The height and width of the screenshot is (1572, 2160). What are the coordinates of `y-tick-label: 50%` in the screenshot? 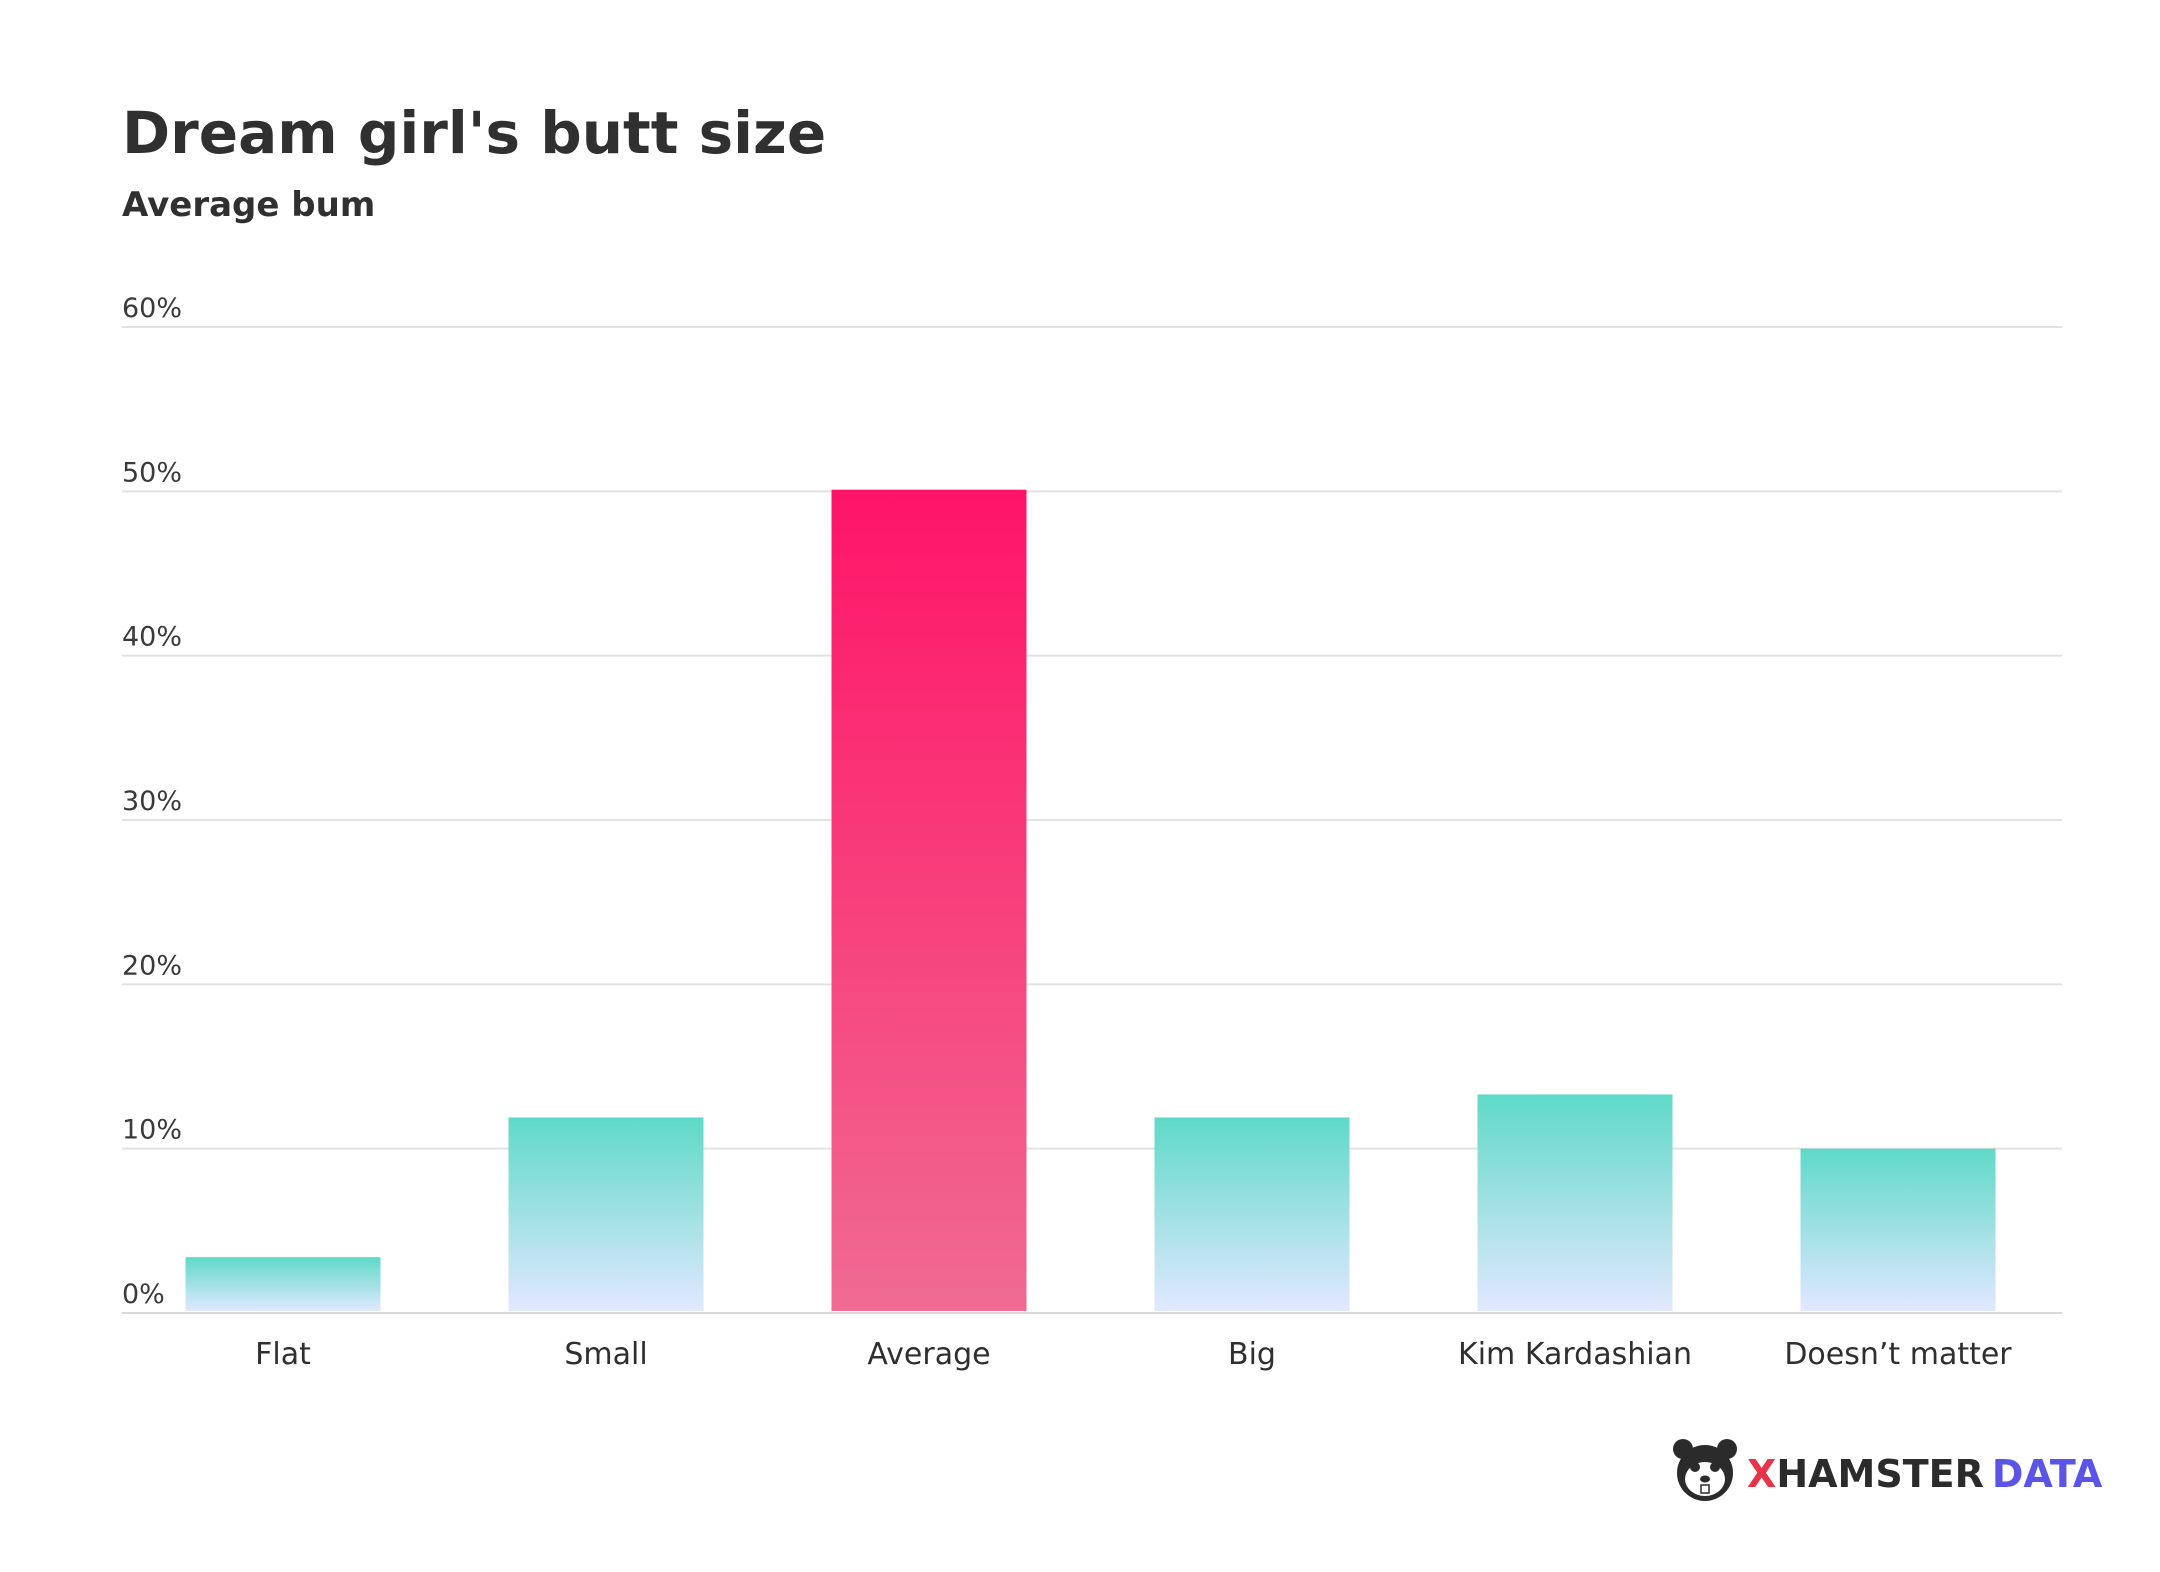 It's located at (152, 472).